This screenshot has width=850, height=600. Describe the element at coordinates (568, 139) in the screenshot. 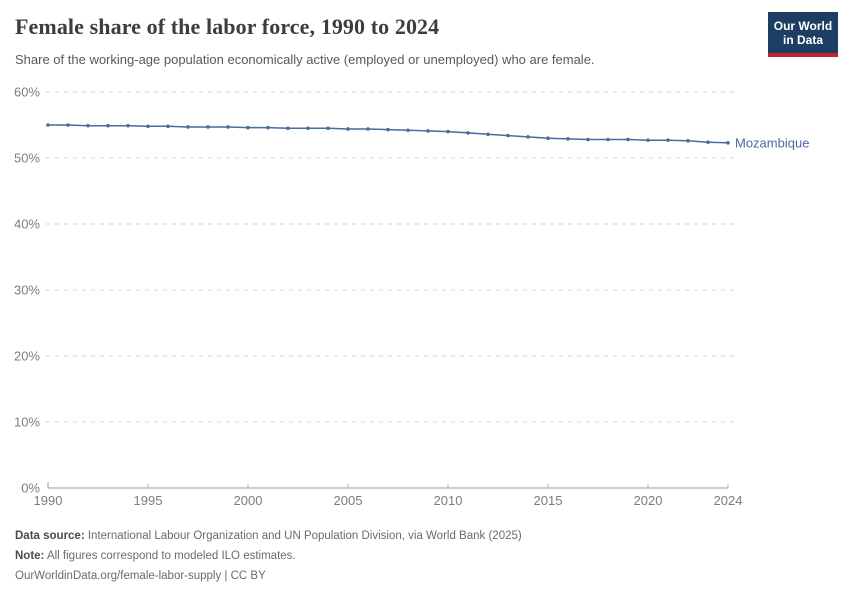

I see `data-point-2016` at that location.